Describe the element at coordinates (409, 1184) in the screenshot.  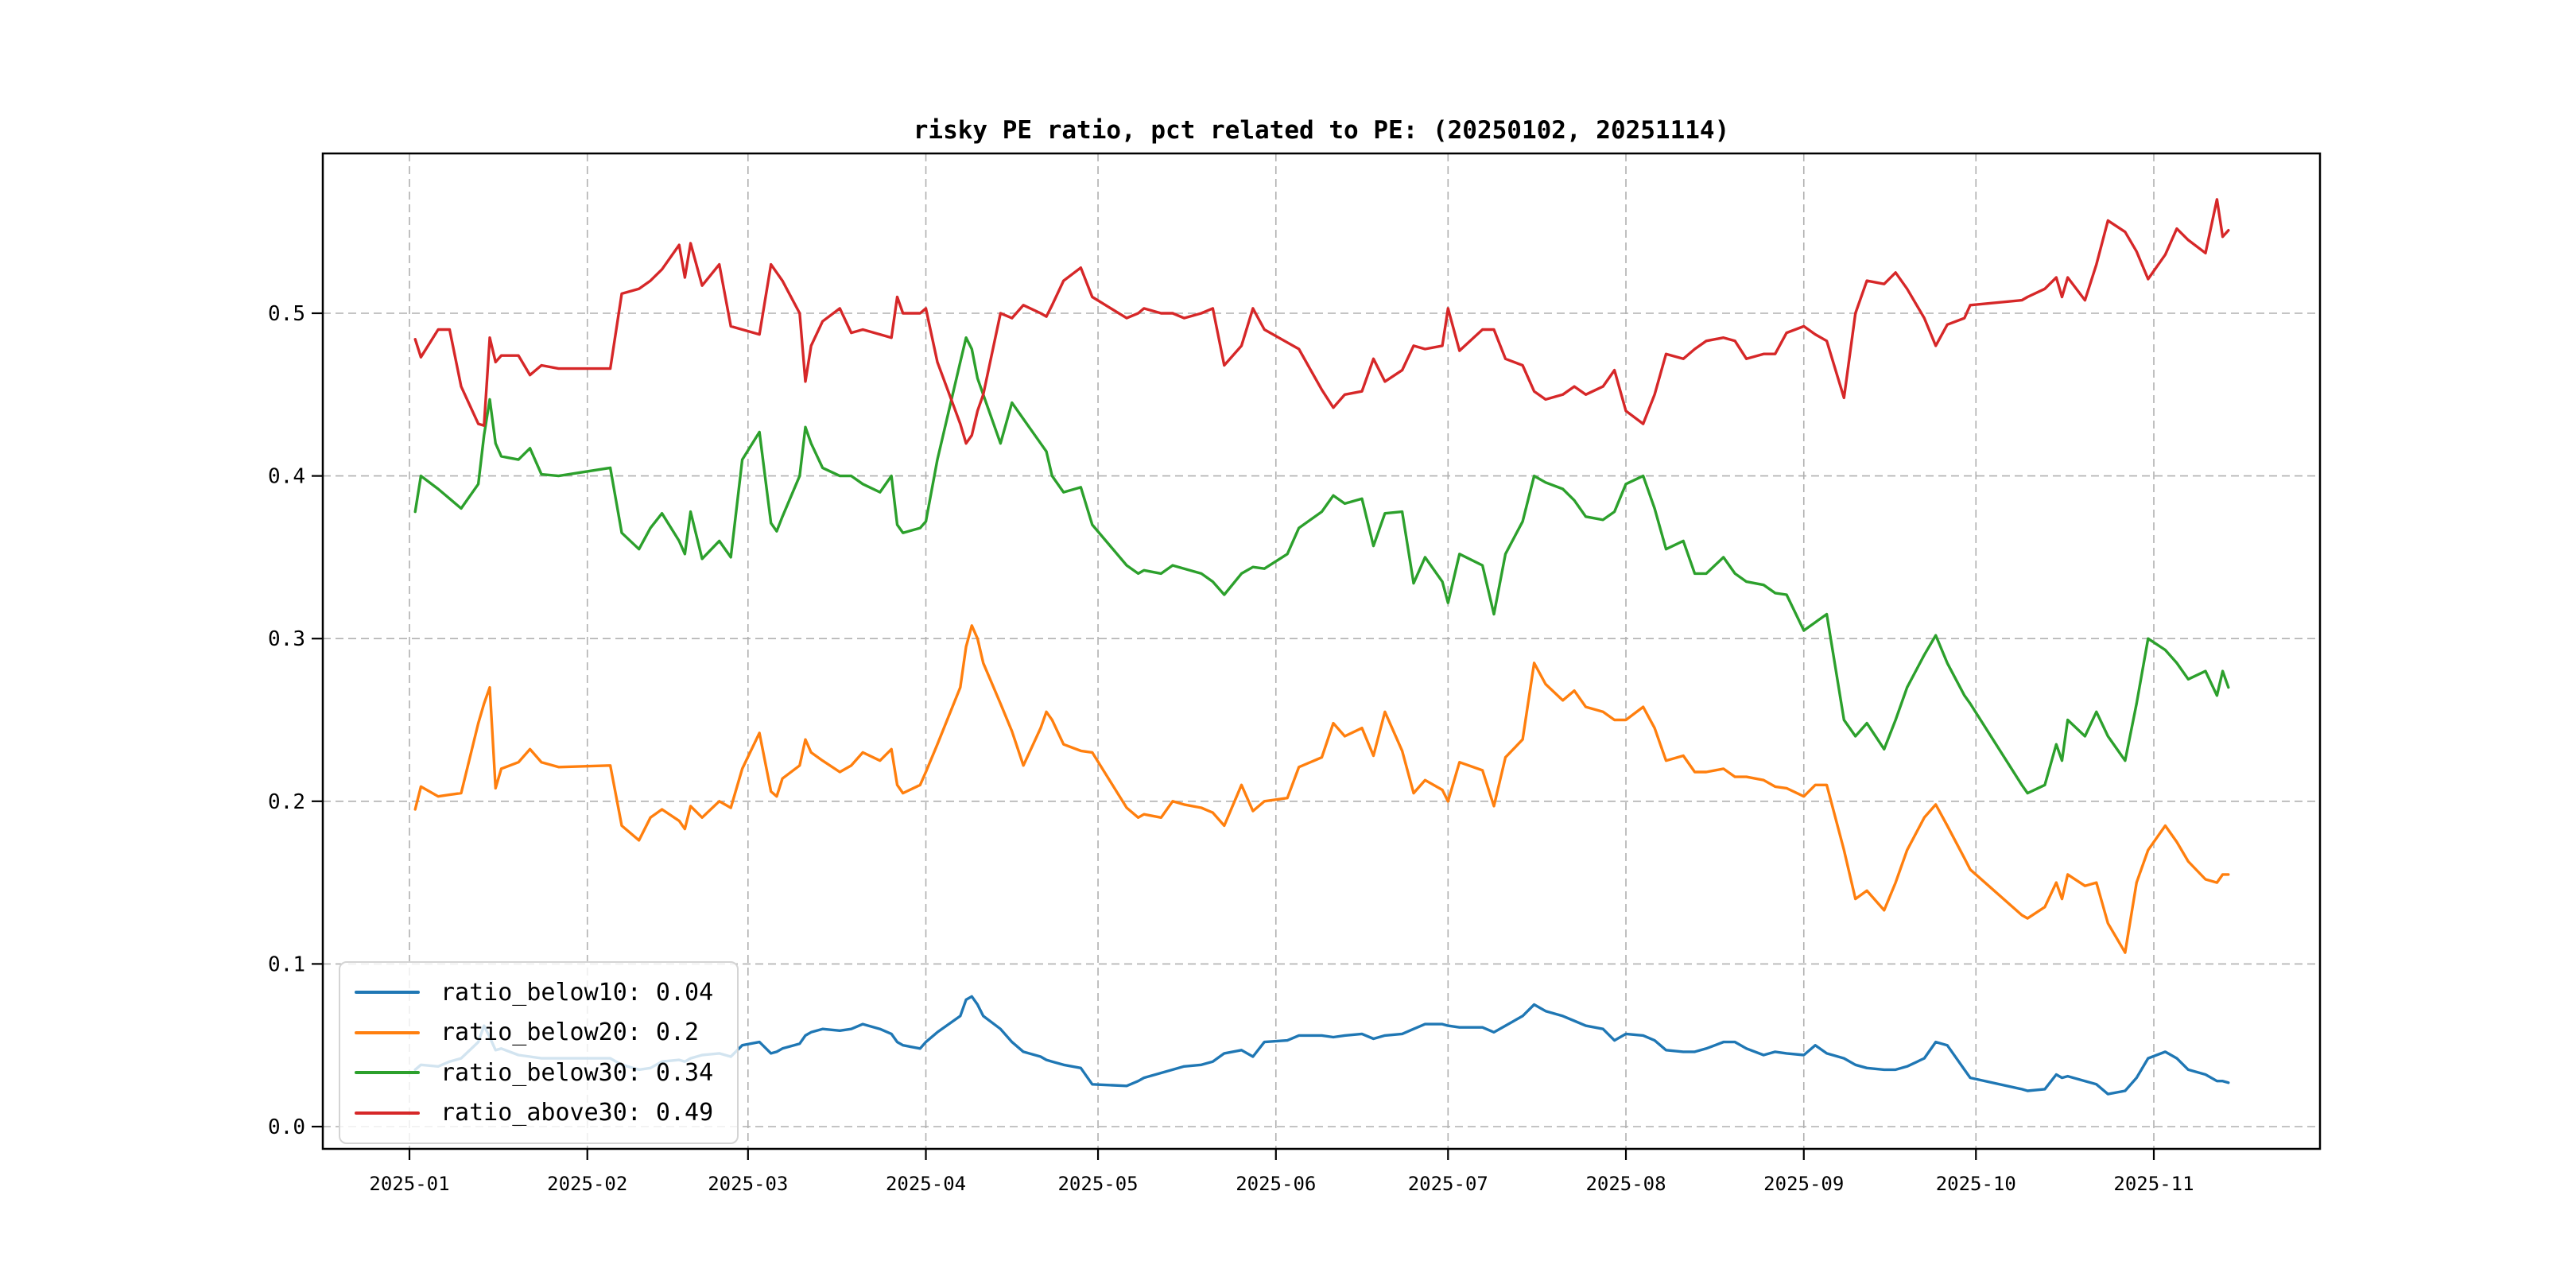
I see `x-tick-label: 2025-01` at that location.